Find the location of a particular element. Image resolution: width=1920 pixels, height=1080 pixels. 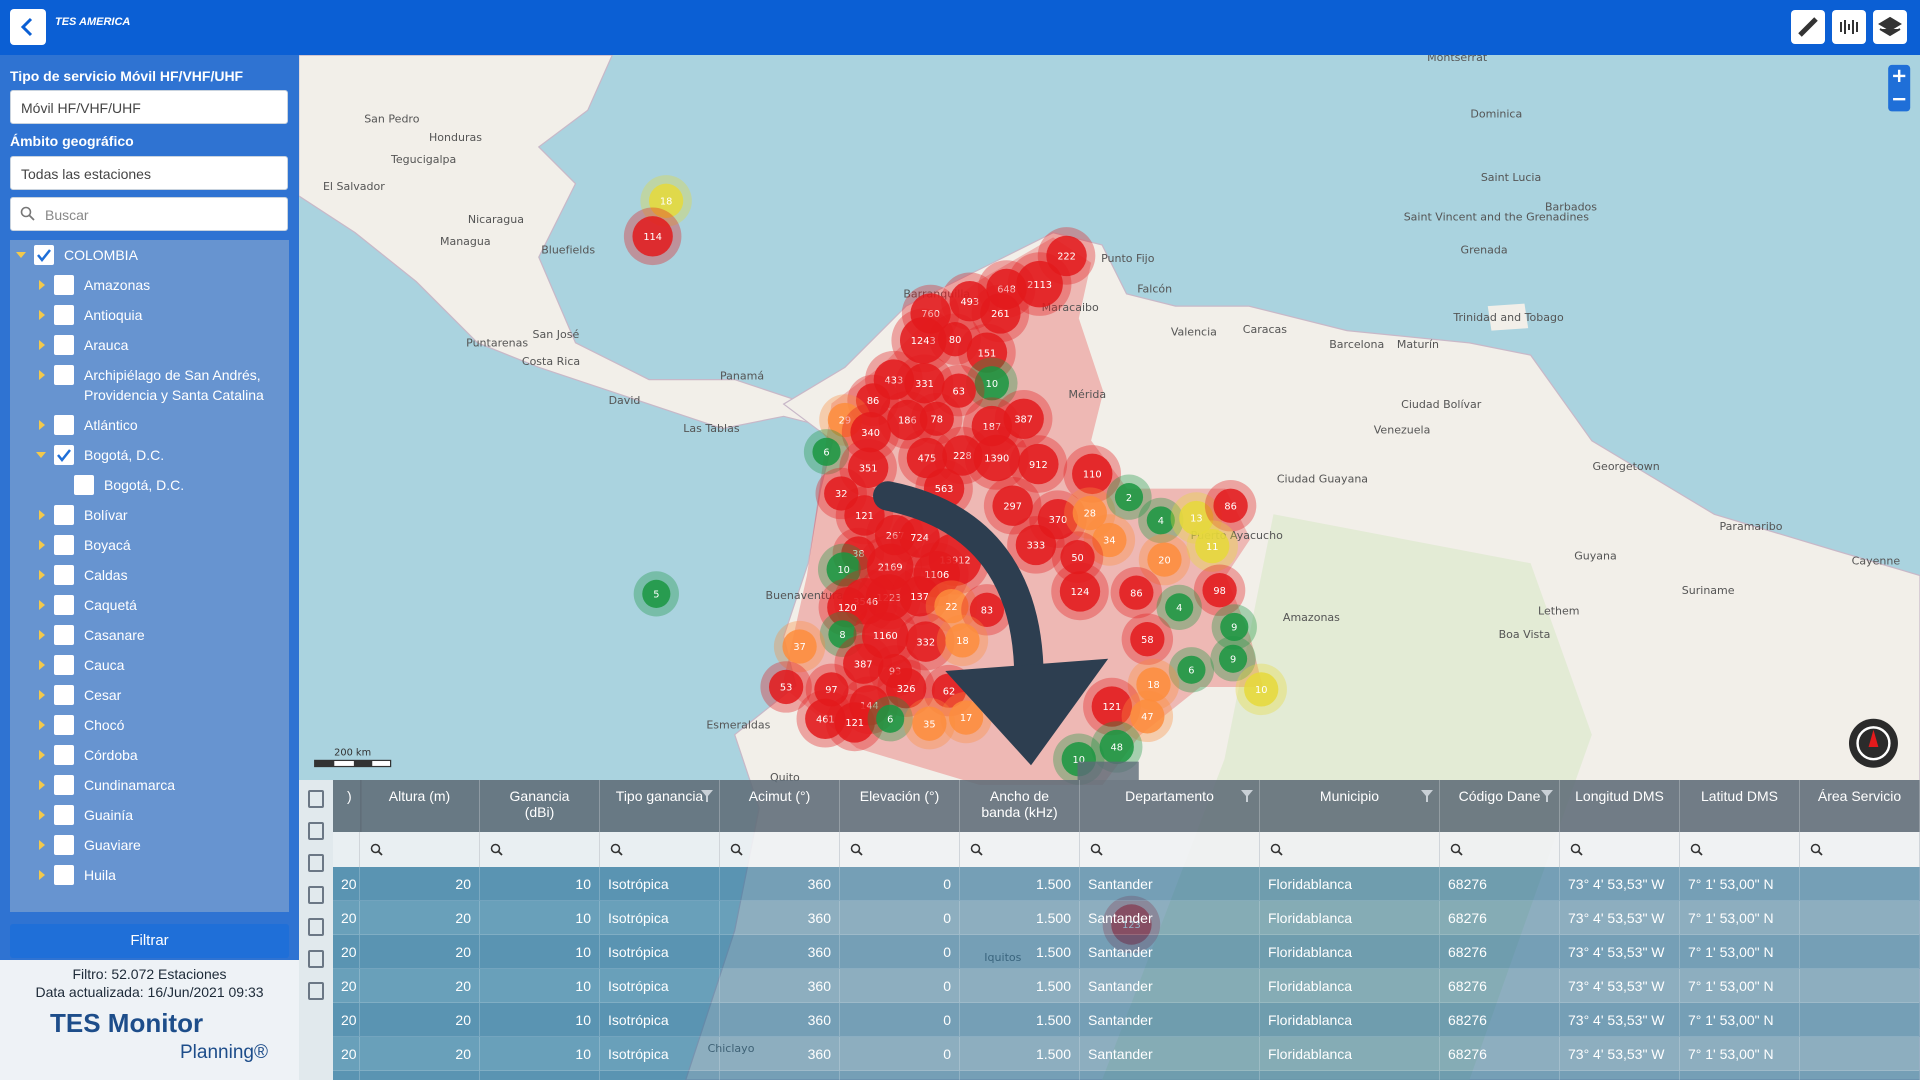

station-cluster: 48 is located at coordinates (1117, 747).